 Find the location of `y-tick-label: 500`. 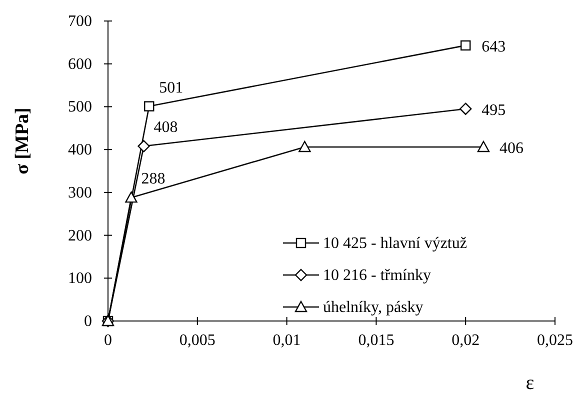

y-tick-label: 500 is located at coordinates (80, 107).